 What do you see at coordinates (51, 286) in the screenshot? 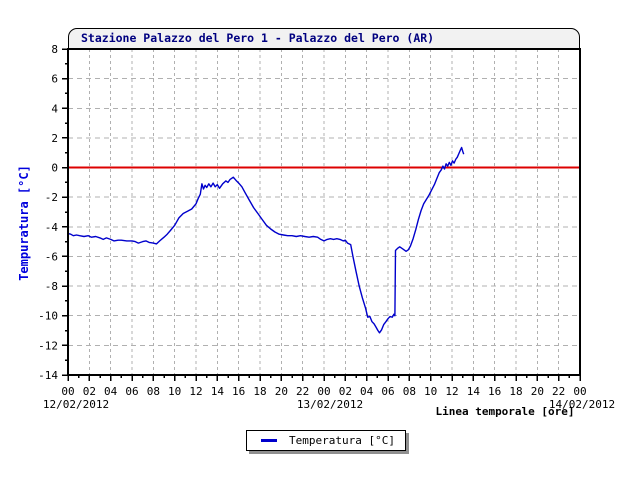
I see `y-tick-label: -8` at bounding box center [51, 286].